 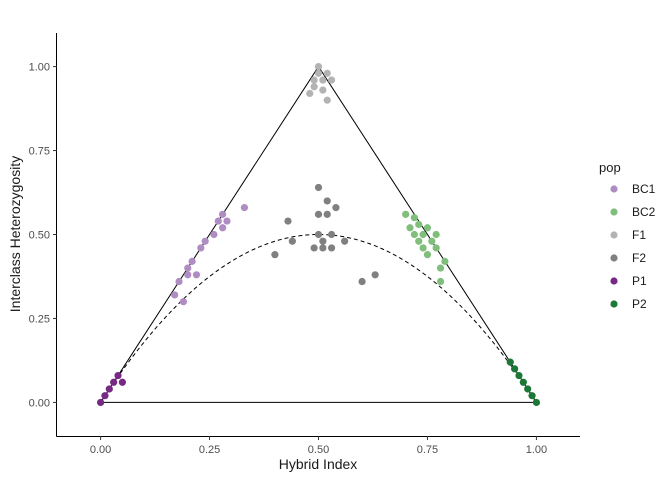 What do you see at coordinates (614, 212) in the screenshot?
I see `legend-key-bc2` at bounding box center [614, 212].